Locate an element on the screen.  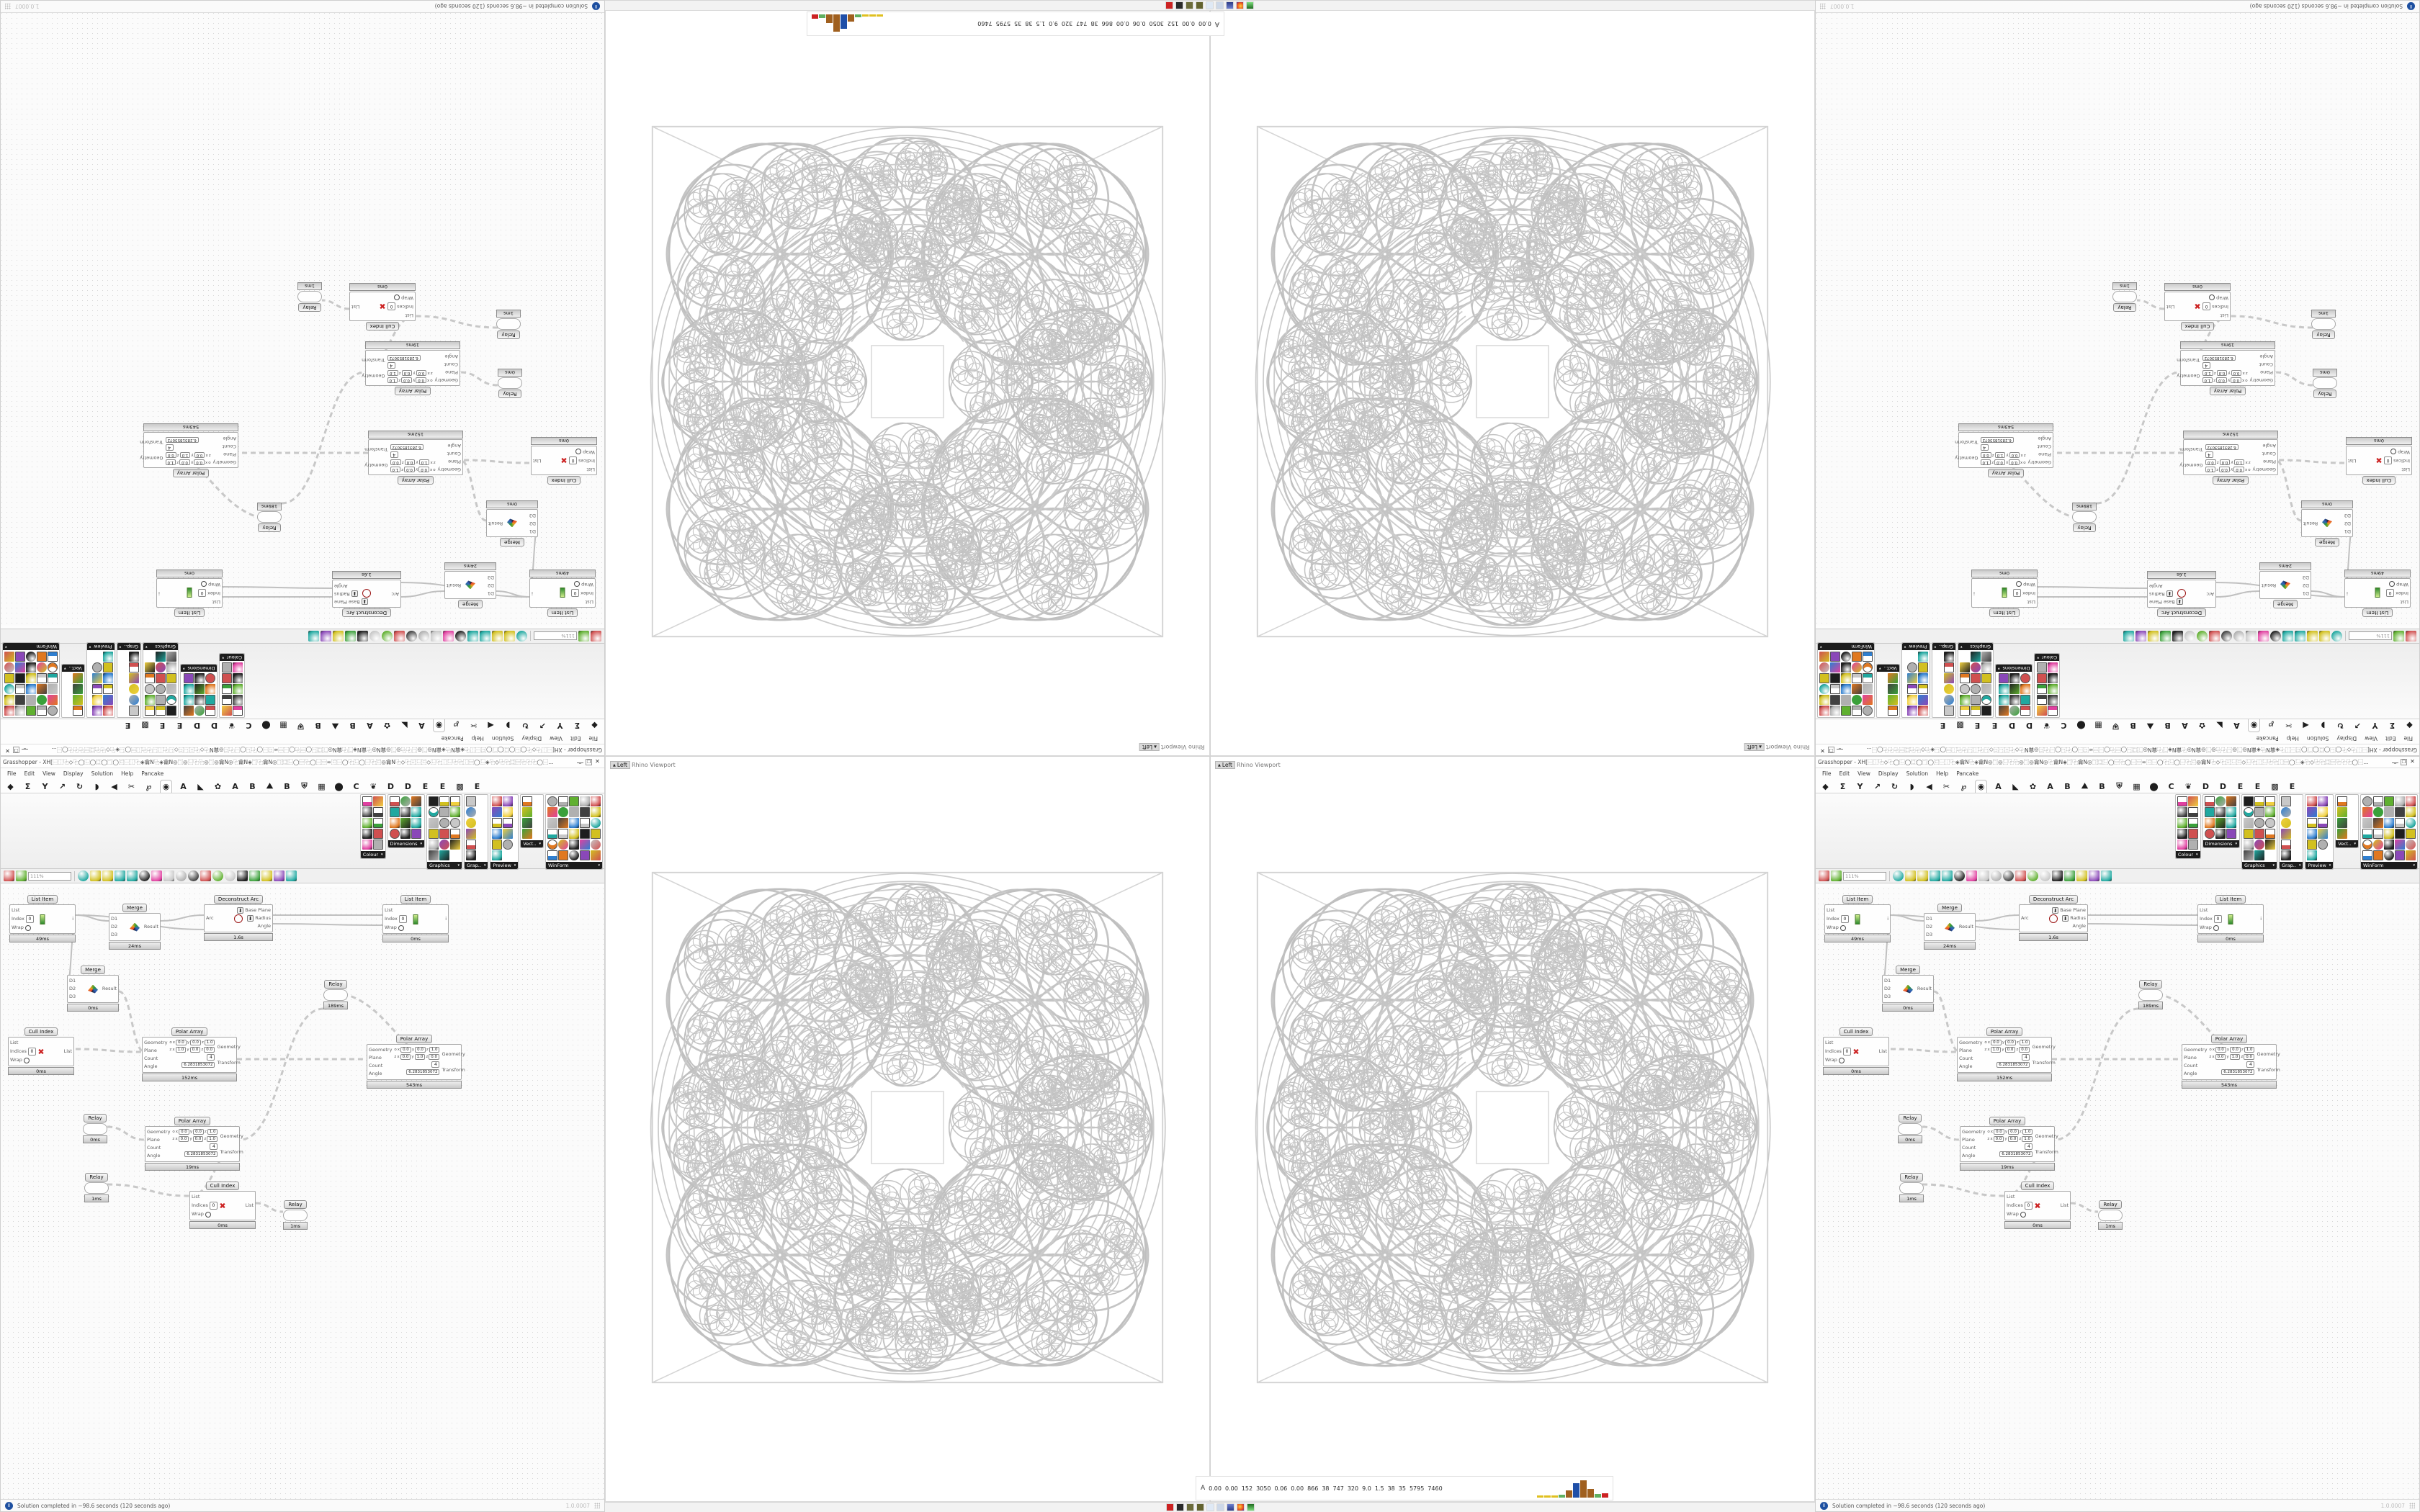
paint-icon is located at coordinates (2312, 636).